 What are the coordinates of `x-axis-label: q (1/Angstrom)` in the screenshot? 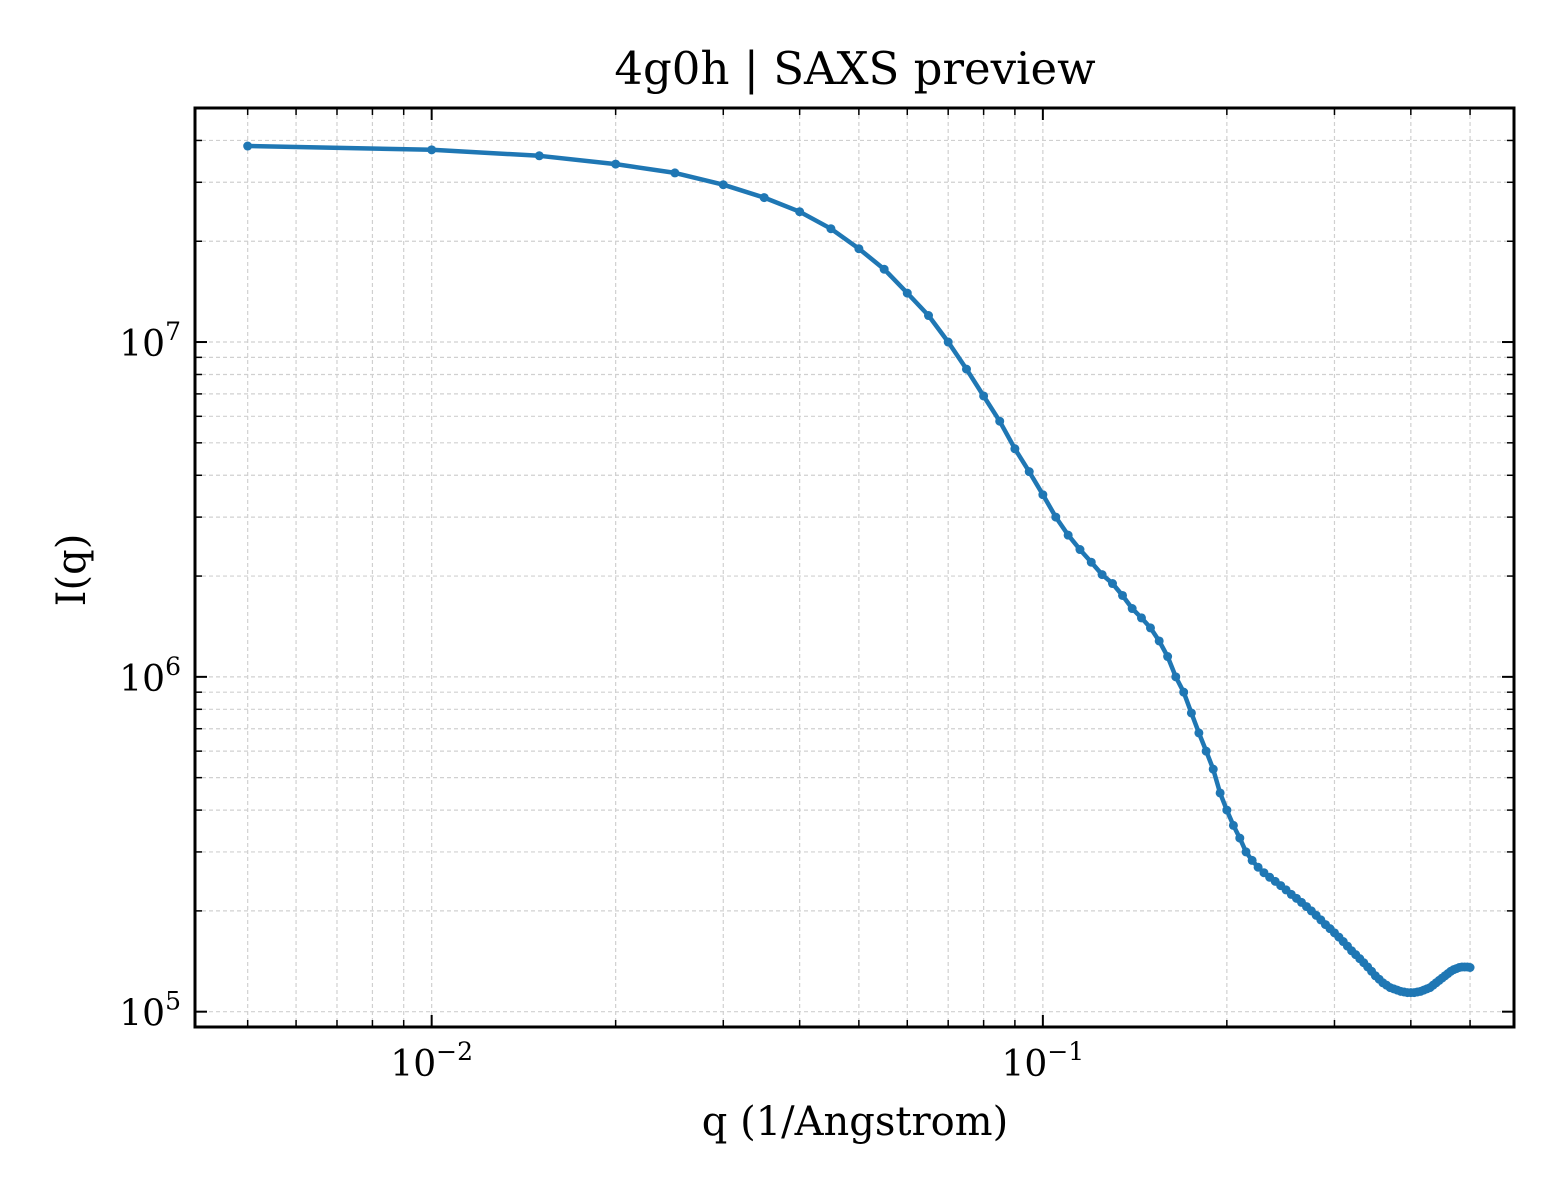 It's located at (855, 1122).